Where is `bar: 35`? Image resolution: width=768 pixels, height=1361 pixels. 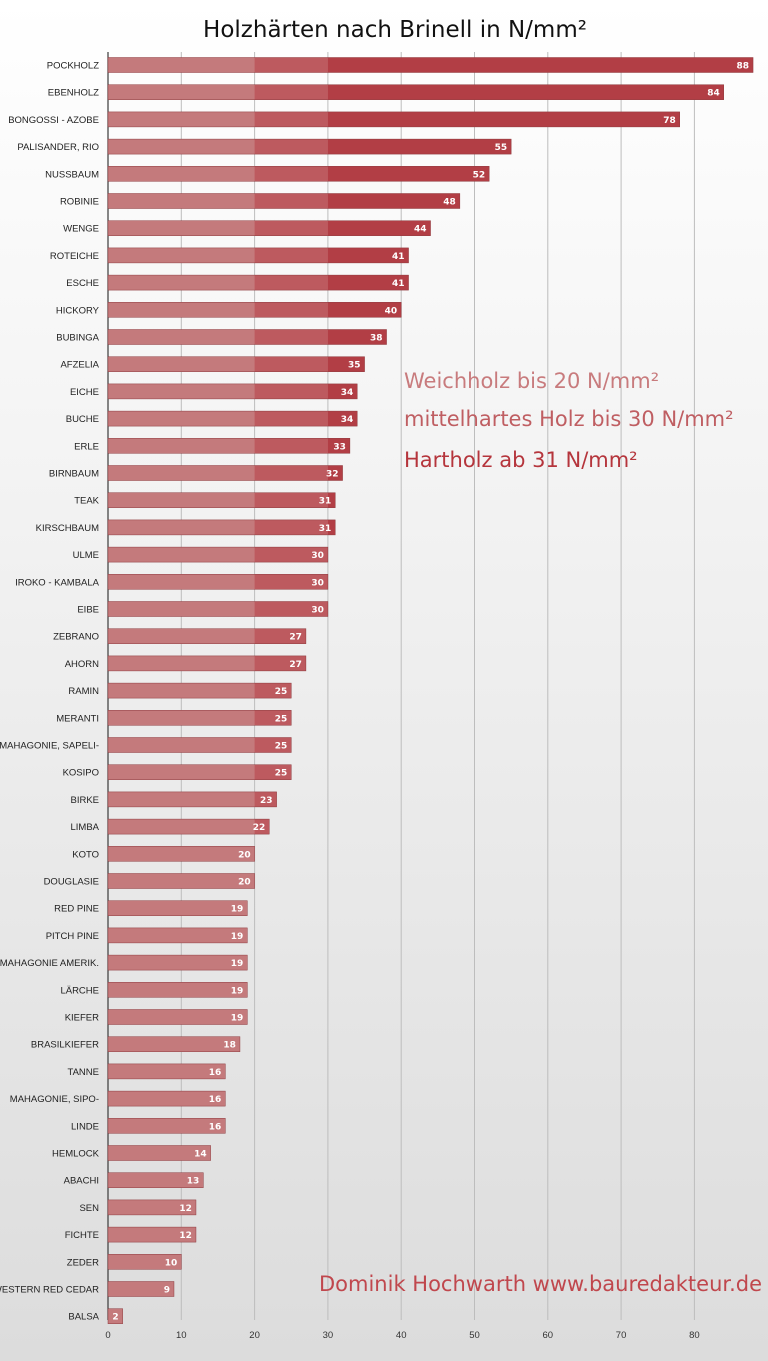 bar: 35 is located at coordinates (236, 364).